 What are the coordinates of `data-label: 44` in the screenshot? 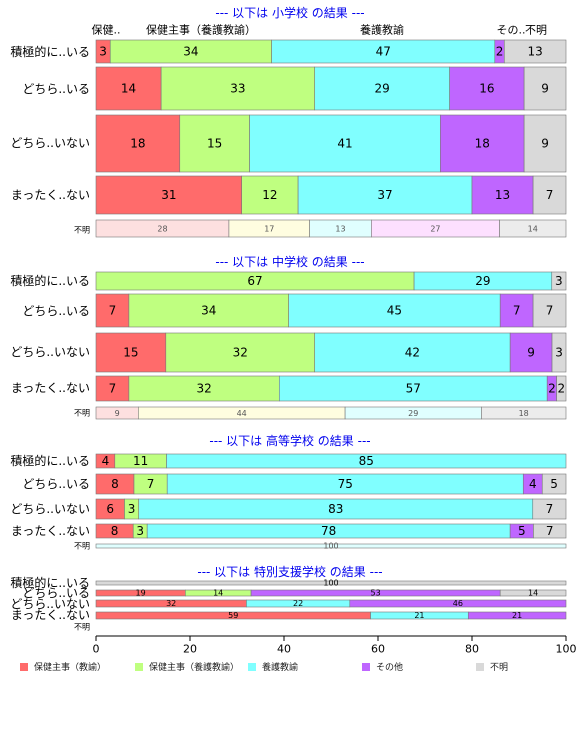 It's located at (242, 413).